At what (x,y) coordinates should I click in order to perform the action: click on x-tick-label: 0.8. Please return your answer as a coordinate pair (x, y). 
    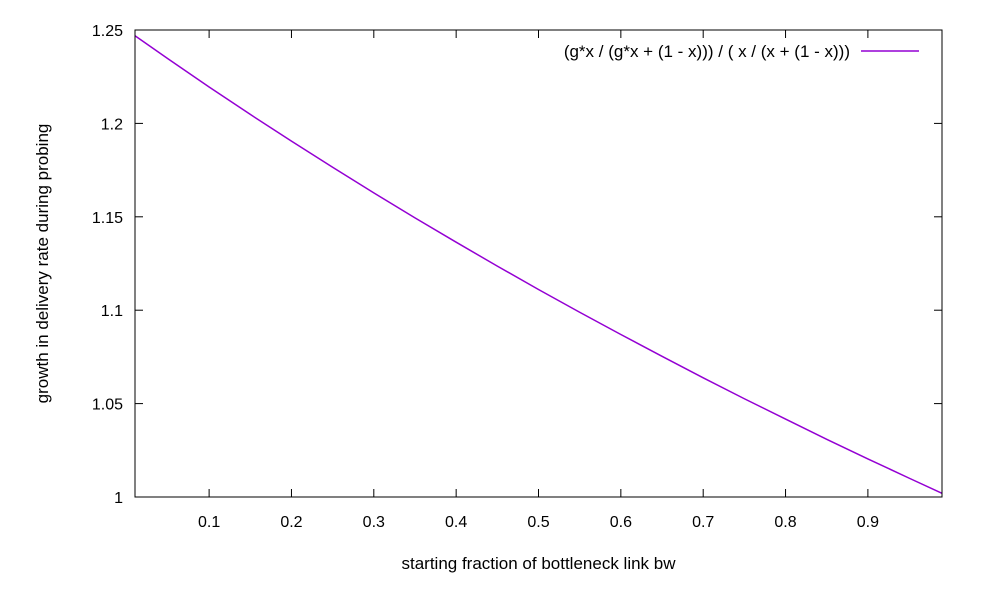
    Looking at the image, I should click on (785, 522).